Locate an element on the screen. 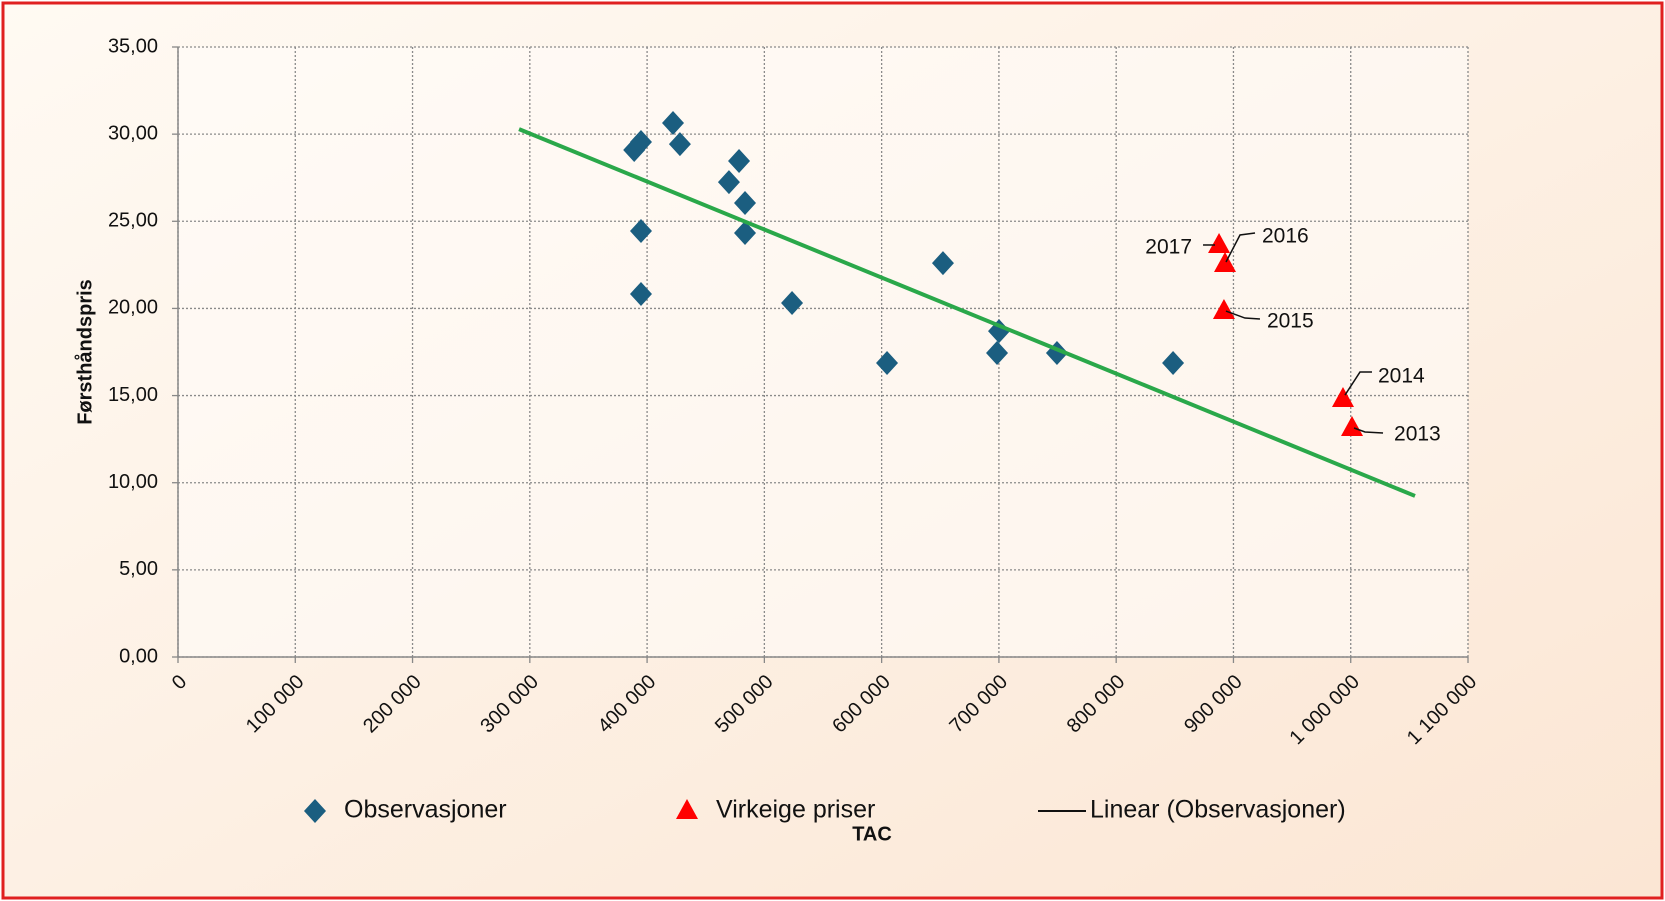 The image size is (1665, 901). point-label: 2016 is located at coordinates (1285, 236).